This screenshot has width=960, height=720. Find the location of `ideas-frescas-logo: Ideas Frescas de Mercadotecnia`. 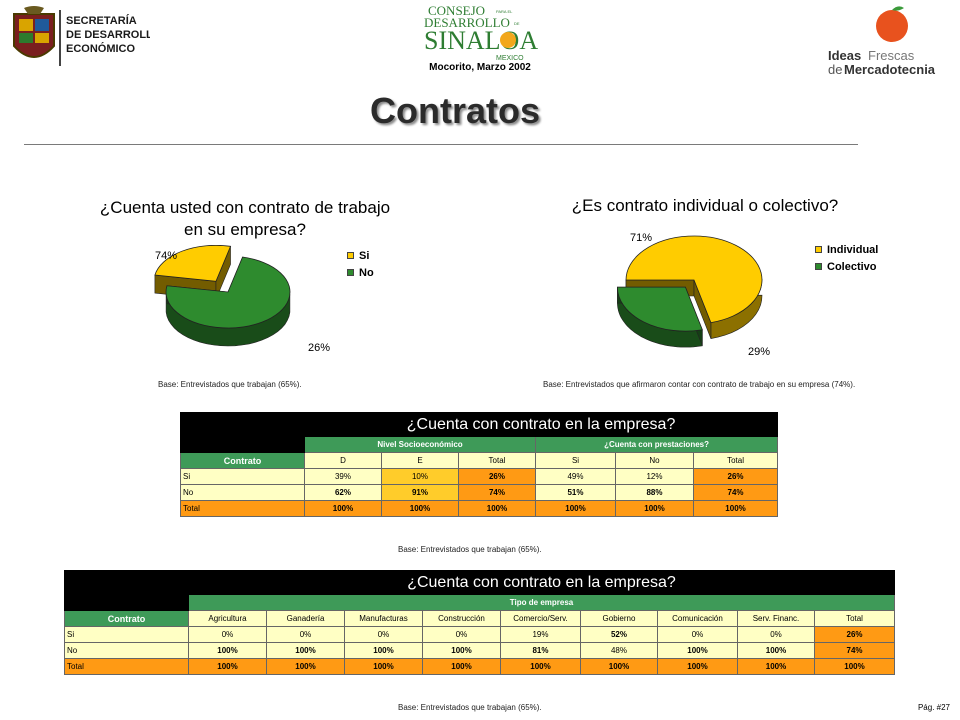

ideas-frescas-logo: Ideas Frescas de Mercadotecnia is located at coordinates (892, 41).